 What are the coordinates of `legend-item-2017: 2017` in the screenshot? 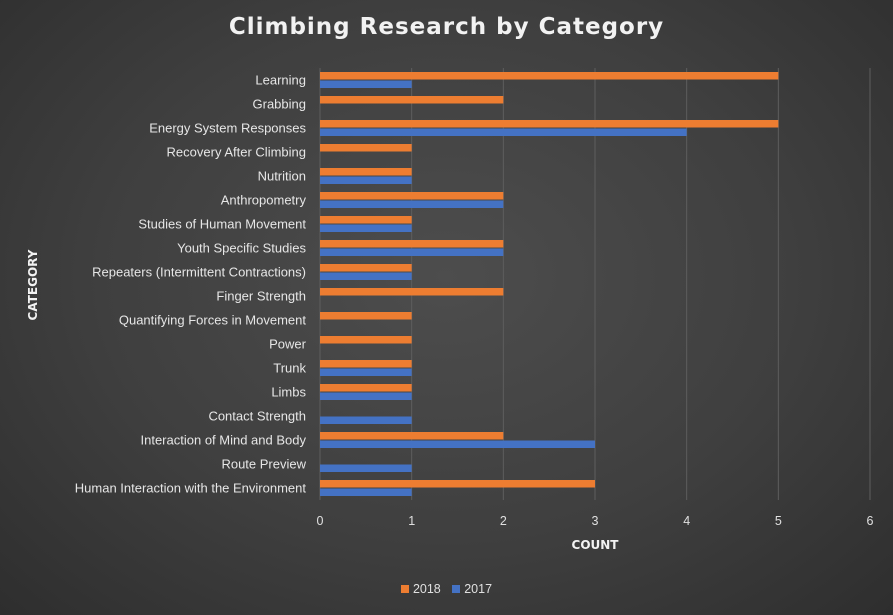 It's located at (472, 589).